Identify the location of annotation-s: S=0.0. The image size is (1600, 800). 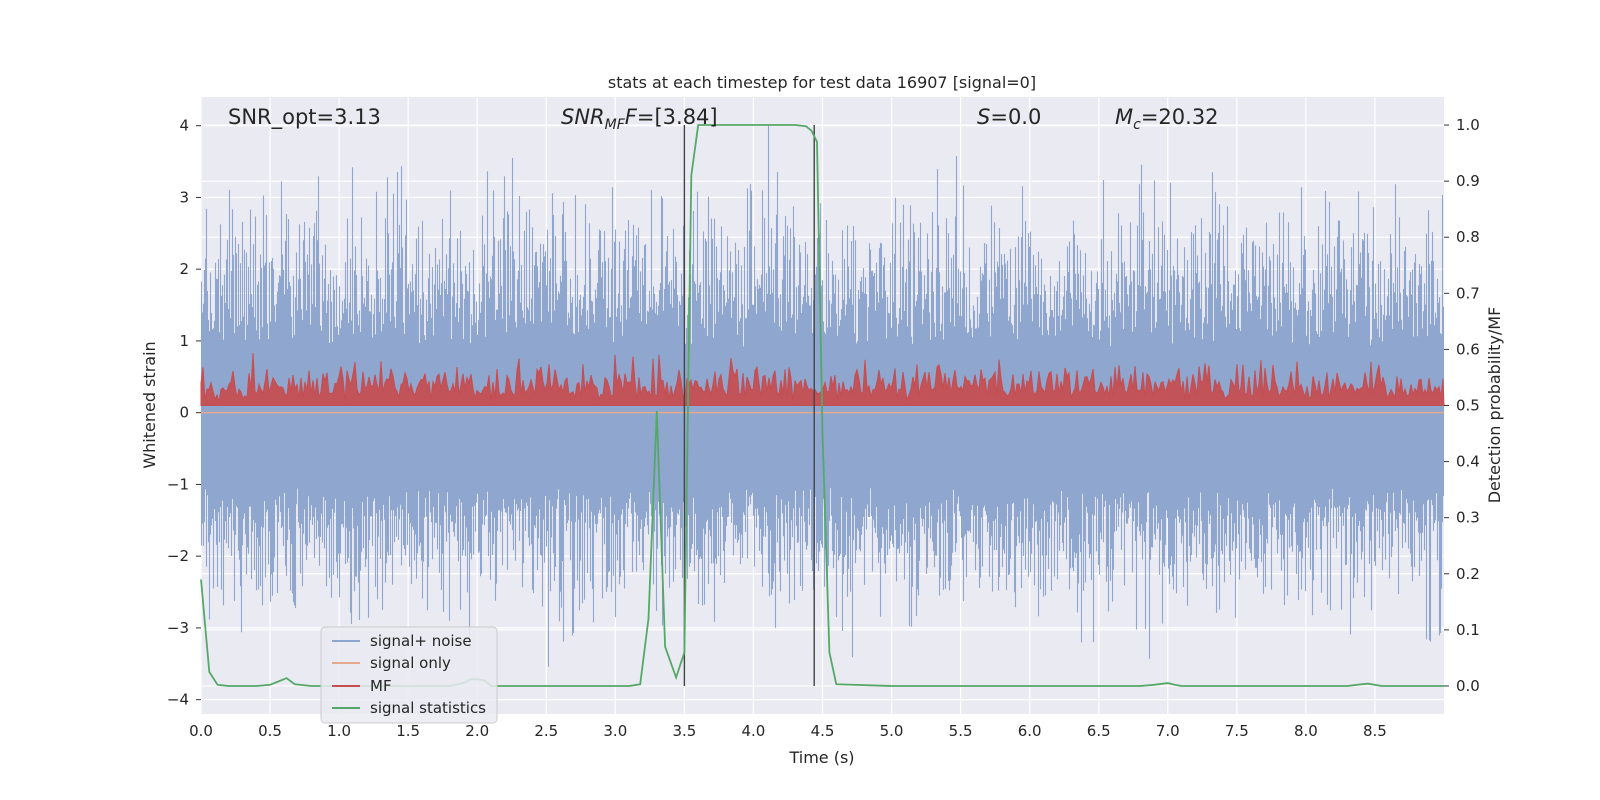
(1009, 117).